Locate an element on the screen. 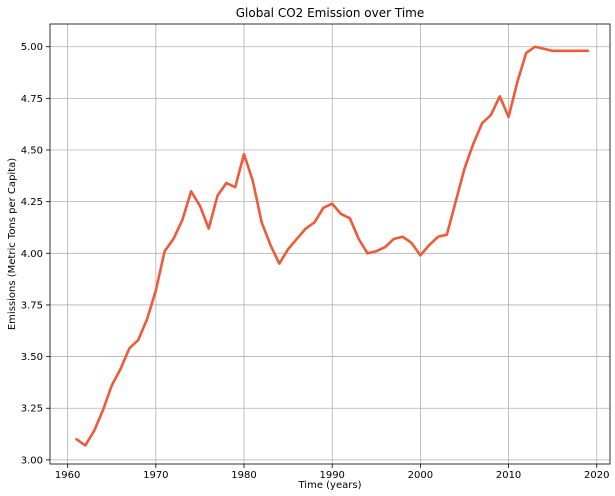  y-tick-label: 3.00 is located at coordinates (32, 460).